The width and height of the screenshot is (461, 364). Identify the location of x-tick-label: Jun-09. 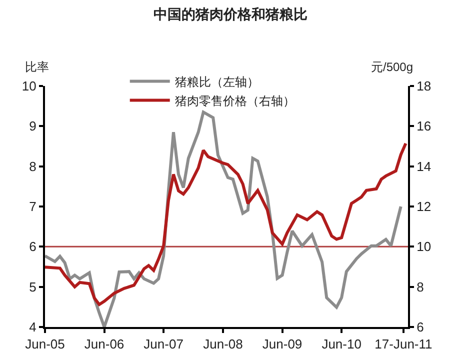
(282, 344).